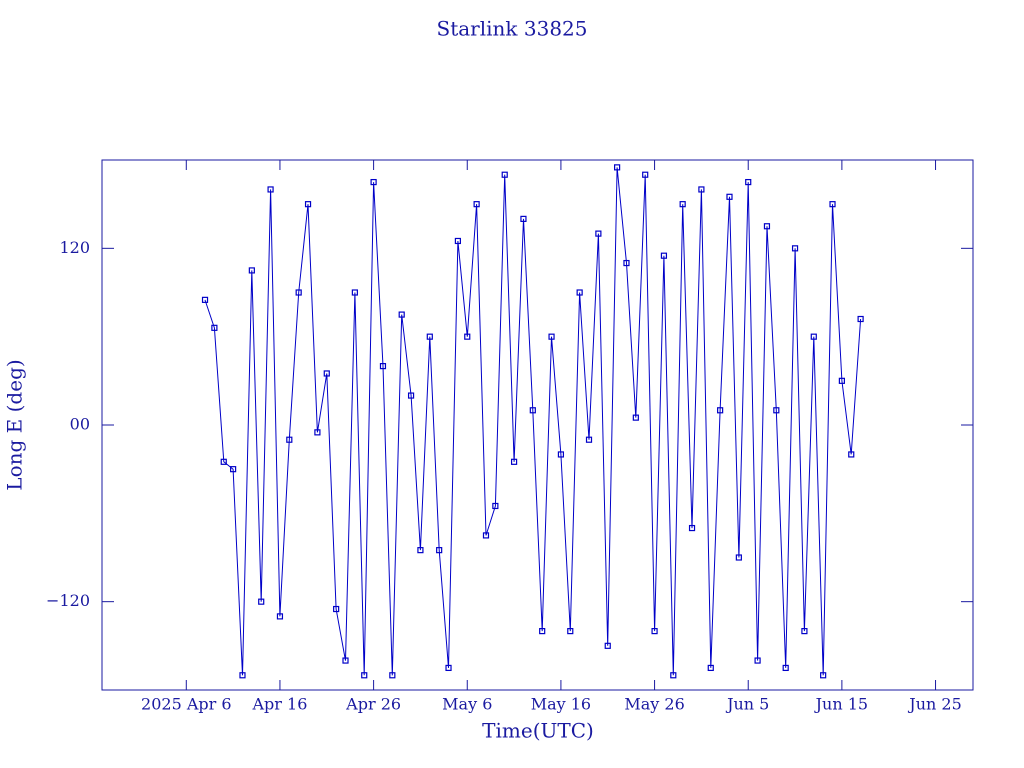 This screenshot has height=768, width=1024. I want to click on y-tick-label: 00, so click(80, 424).